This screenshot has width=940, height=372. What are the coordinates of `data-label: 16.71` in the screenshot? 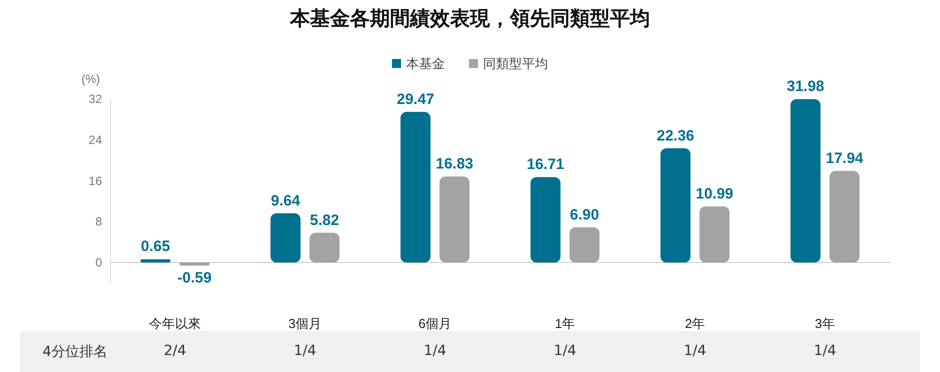 It's located at (545, 165).